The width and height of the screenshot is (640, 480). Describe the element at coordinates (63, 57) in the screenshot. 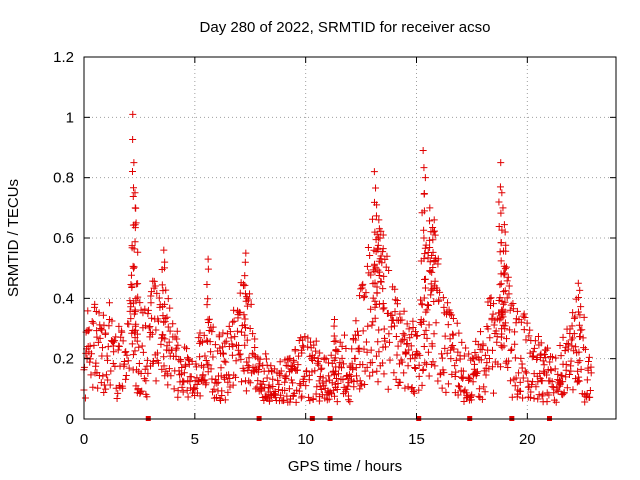

I see `y-tick-label: 1.2` at that location.